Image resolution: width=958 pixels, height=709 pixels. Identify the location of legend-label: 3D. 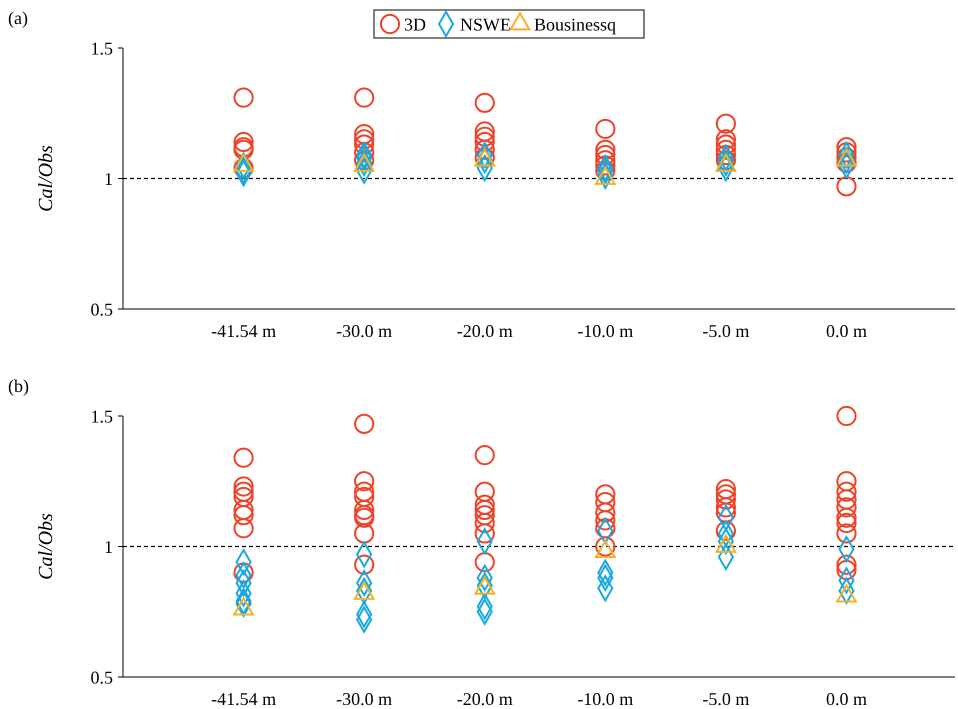
(415, 24).